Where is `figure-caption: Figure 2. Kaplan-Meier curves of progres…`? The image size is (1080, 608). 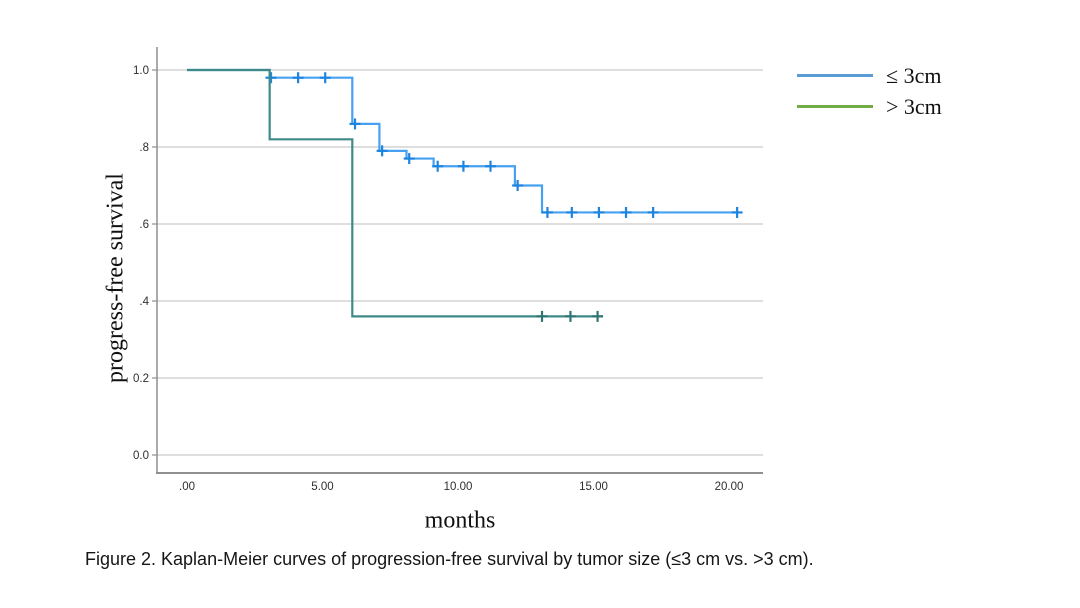 figure-caption: Figure 2. Kaplan-Meier curves of progres… is located at coordinates (449, 559).